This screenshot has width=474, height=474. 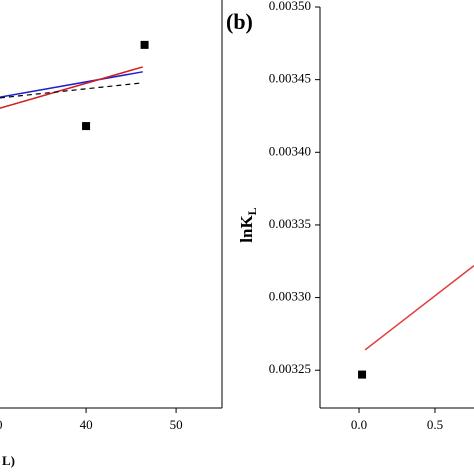 I want to click on x-tick-label: 30, so click(x=1, y=424).